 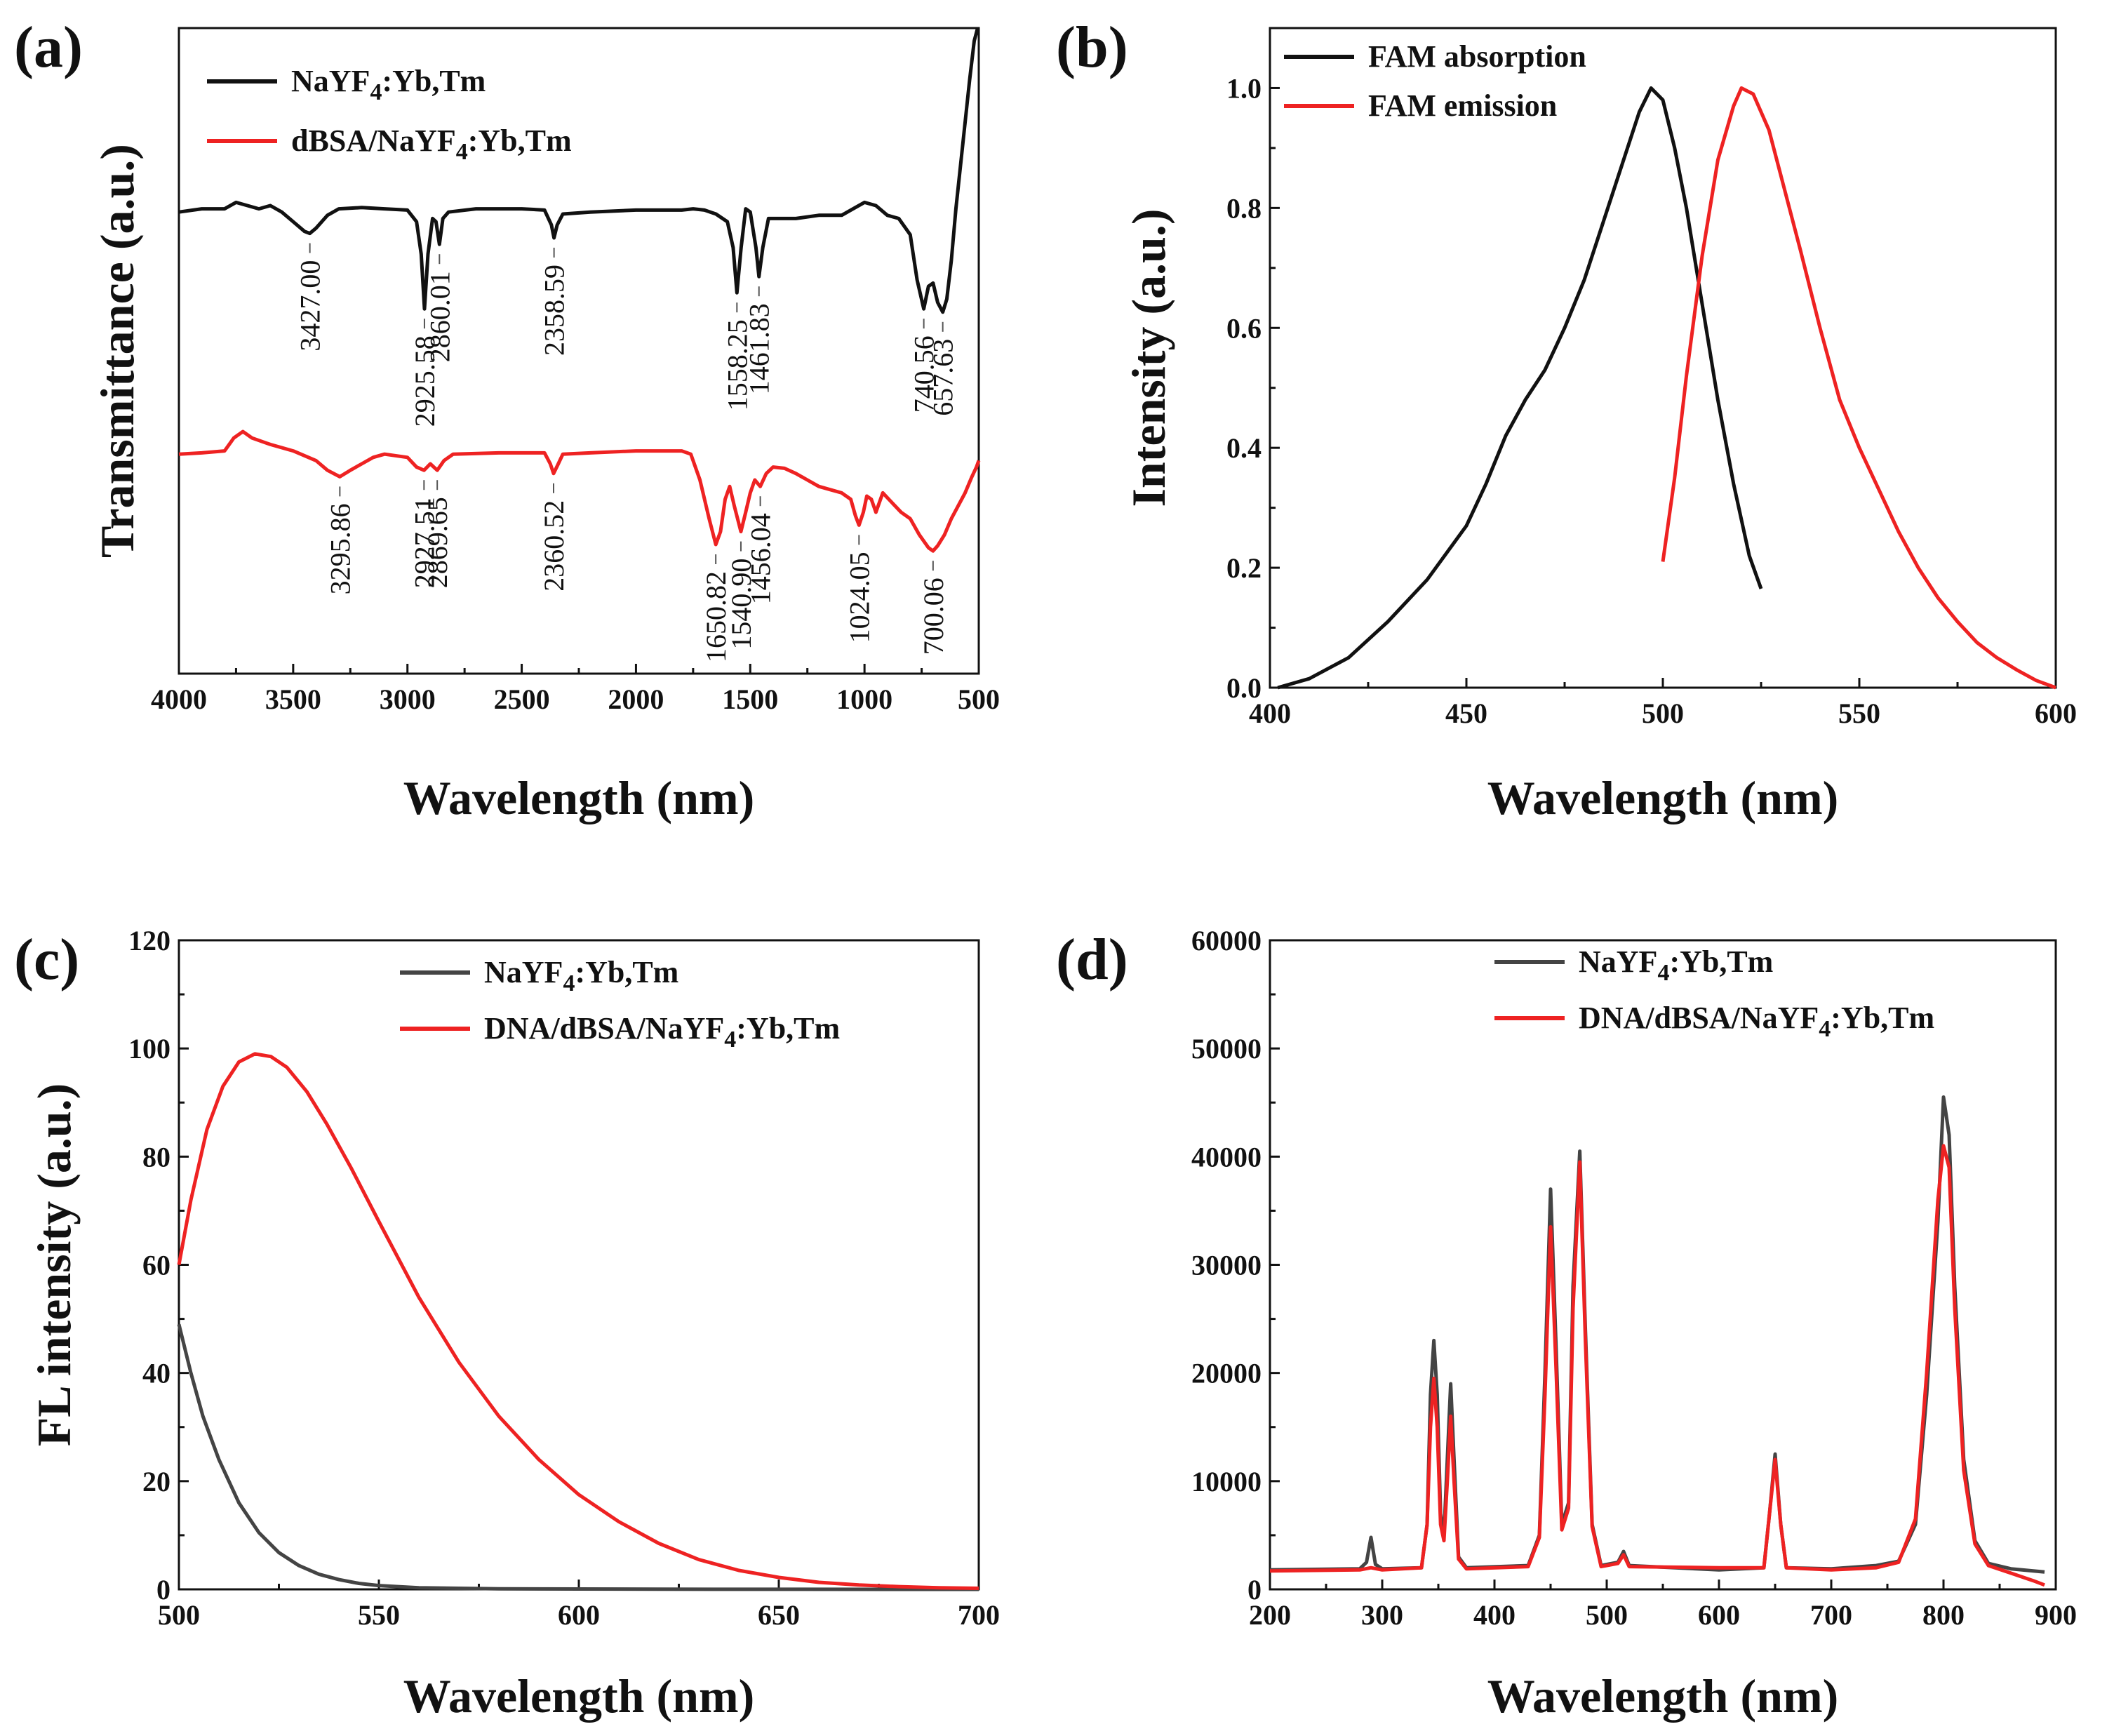 I want to click on peak-label: 700.06, so click(x=933, y=616).